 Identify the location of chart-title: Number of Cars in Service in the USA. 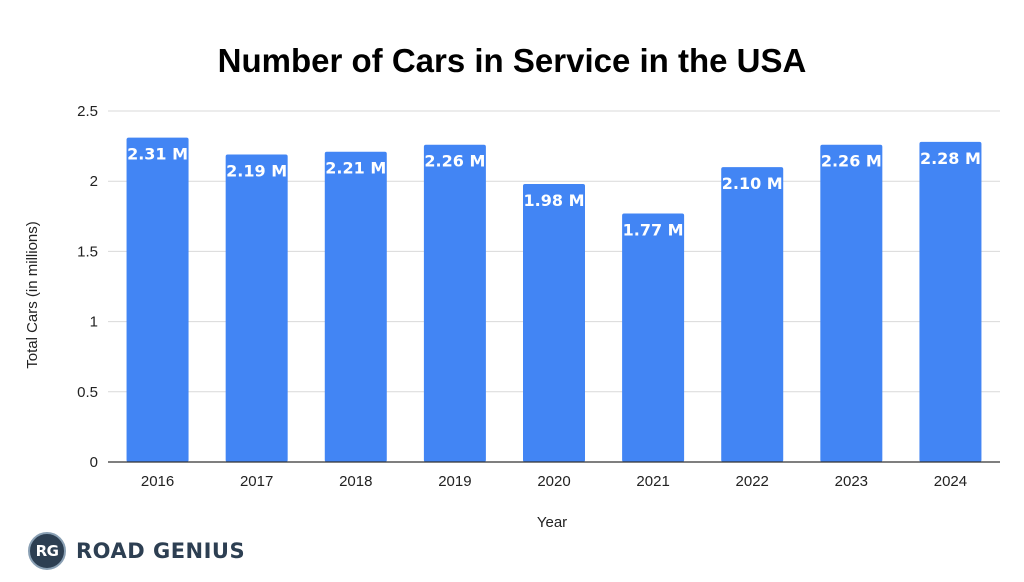
(512, 60).